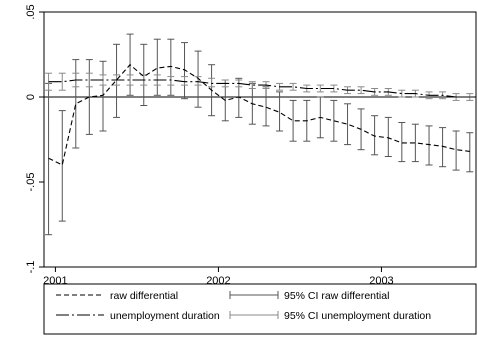 The height and width of the screenshot is (351, 478). I want to click on legend-label: 95% CI unemployment duration, so click(357, 316).